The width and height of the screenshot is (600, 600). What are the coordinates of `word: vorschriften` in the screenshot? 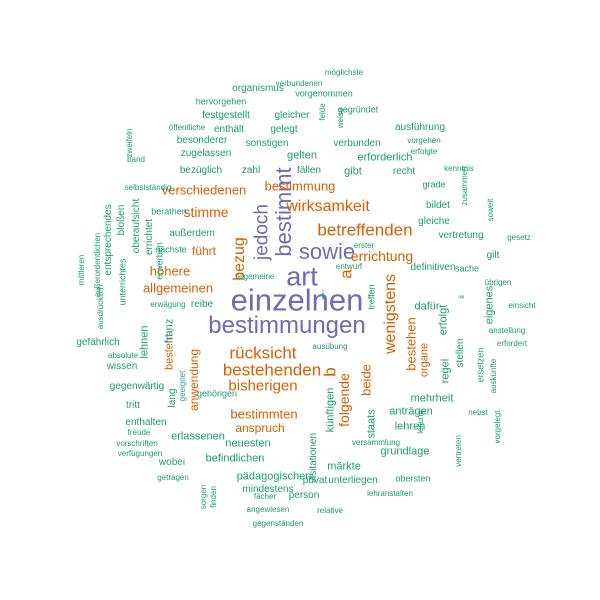 It's located at (137, 443).